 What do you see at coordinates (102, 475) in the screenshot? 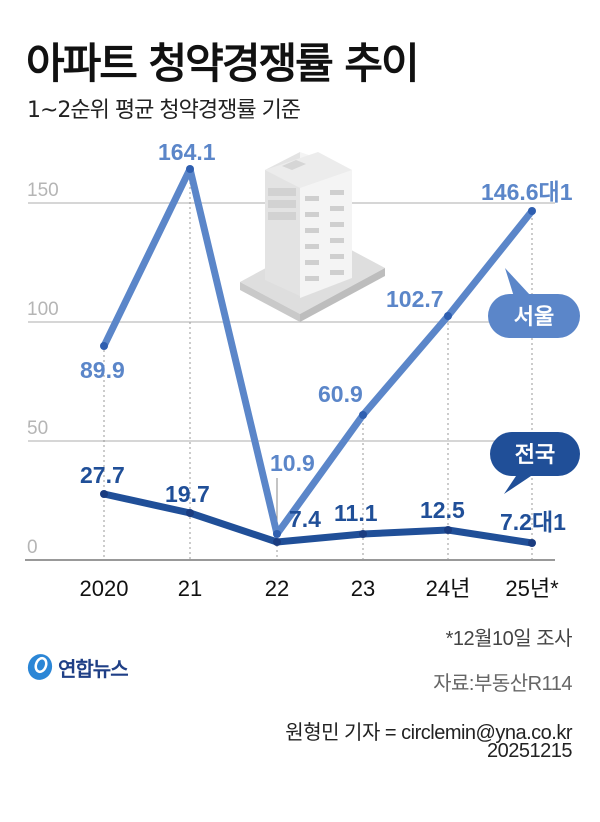
I see `national-label-2020: 27.7` at bounding box center [102, 475].